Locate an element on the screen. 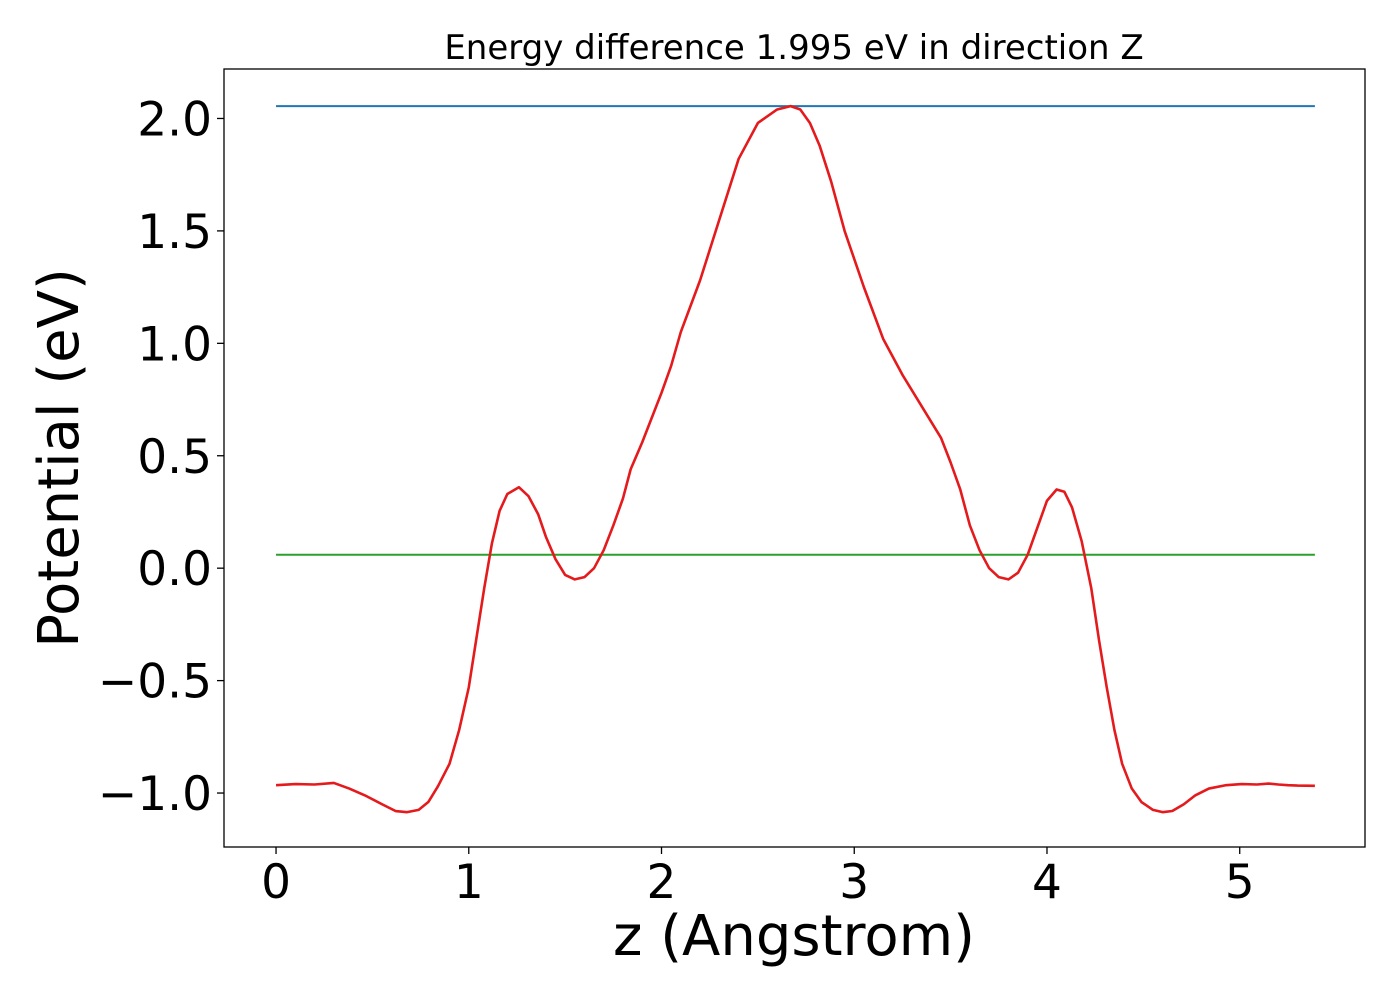  y-tick-label: 0.0 is located at coordinates (174, 569).